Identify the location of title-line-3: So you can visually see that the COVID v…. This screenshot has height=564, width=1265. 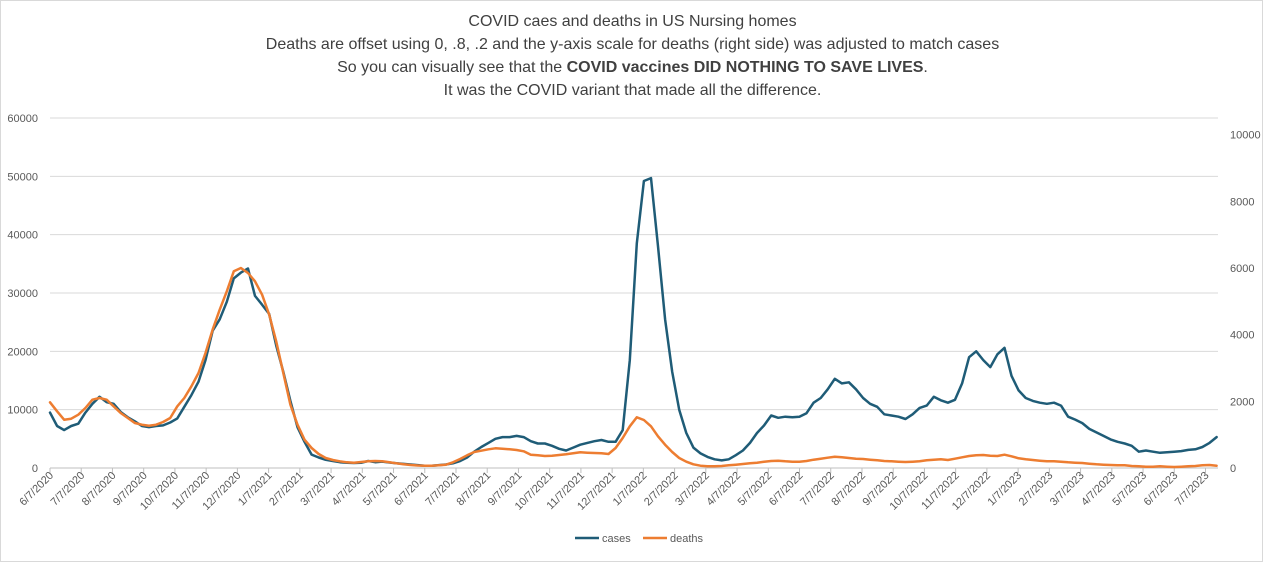
(632, 67).